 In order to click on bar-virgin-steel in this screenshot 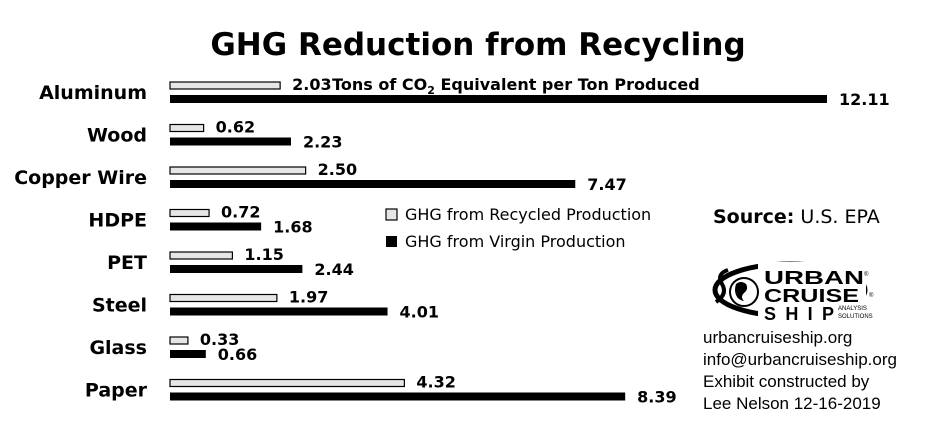, I will do `click(279, 311)`.